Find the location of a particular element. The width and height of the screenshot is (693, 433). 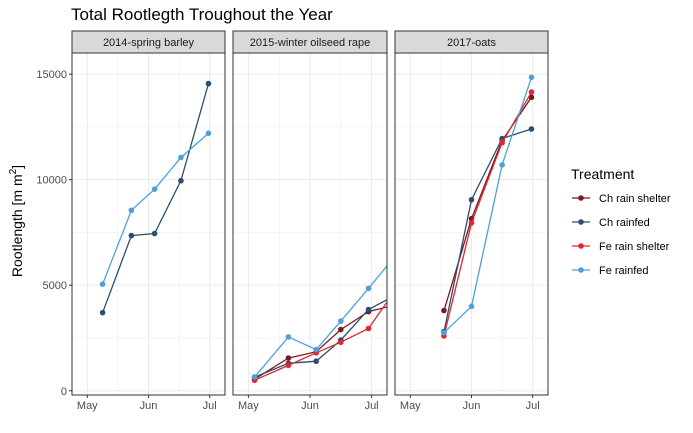

legend-item-fe-rainfed: Fe rainfed is located at coordinates (610, 271).